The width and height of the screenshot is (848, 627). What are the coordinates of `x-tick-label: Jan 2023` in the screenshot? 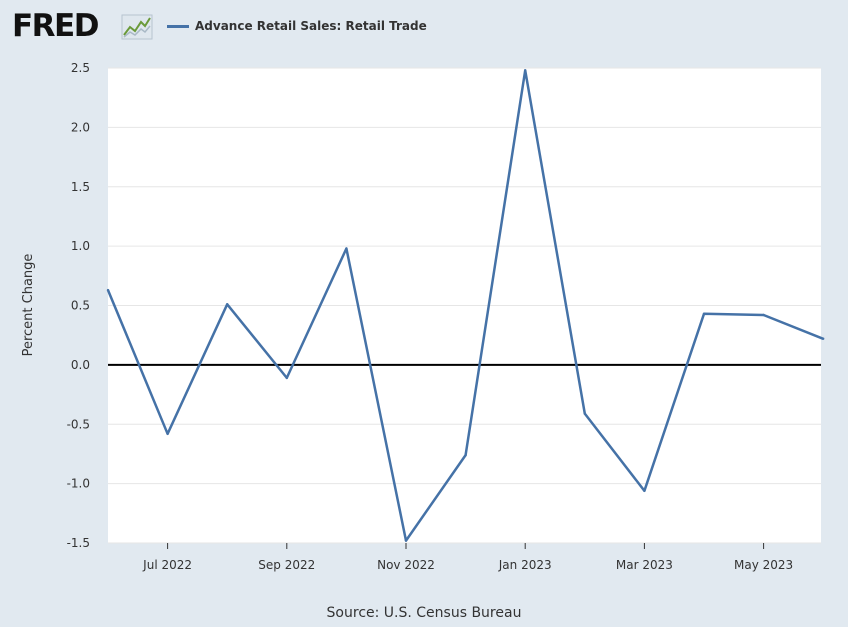 It's located at (525, 565).